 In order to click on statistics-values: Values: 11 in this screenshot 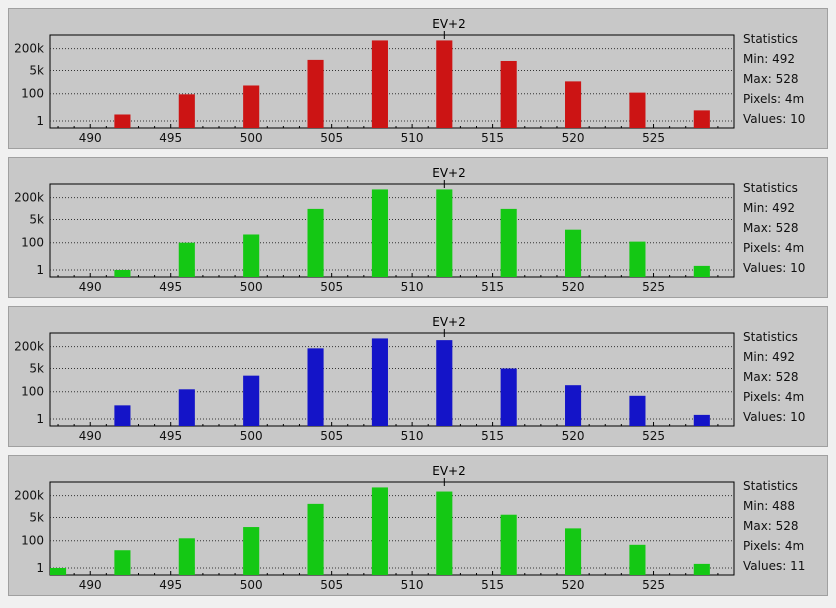, I will do `click(774, 566)`.